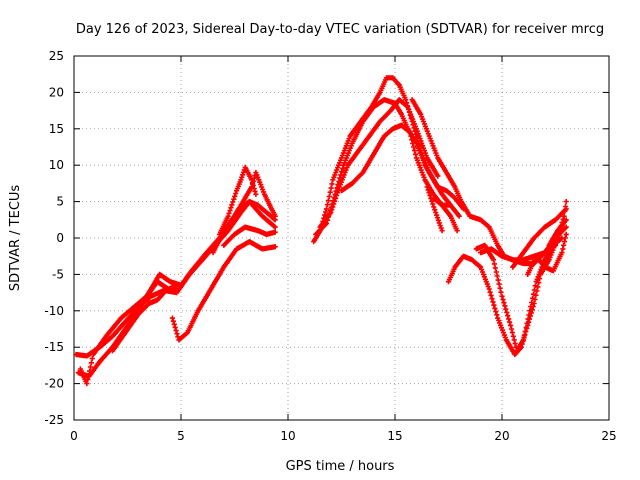  I want to click on series-track-d, so click(144, 318).